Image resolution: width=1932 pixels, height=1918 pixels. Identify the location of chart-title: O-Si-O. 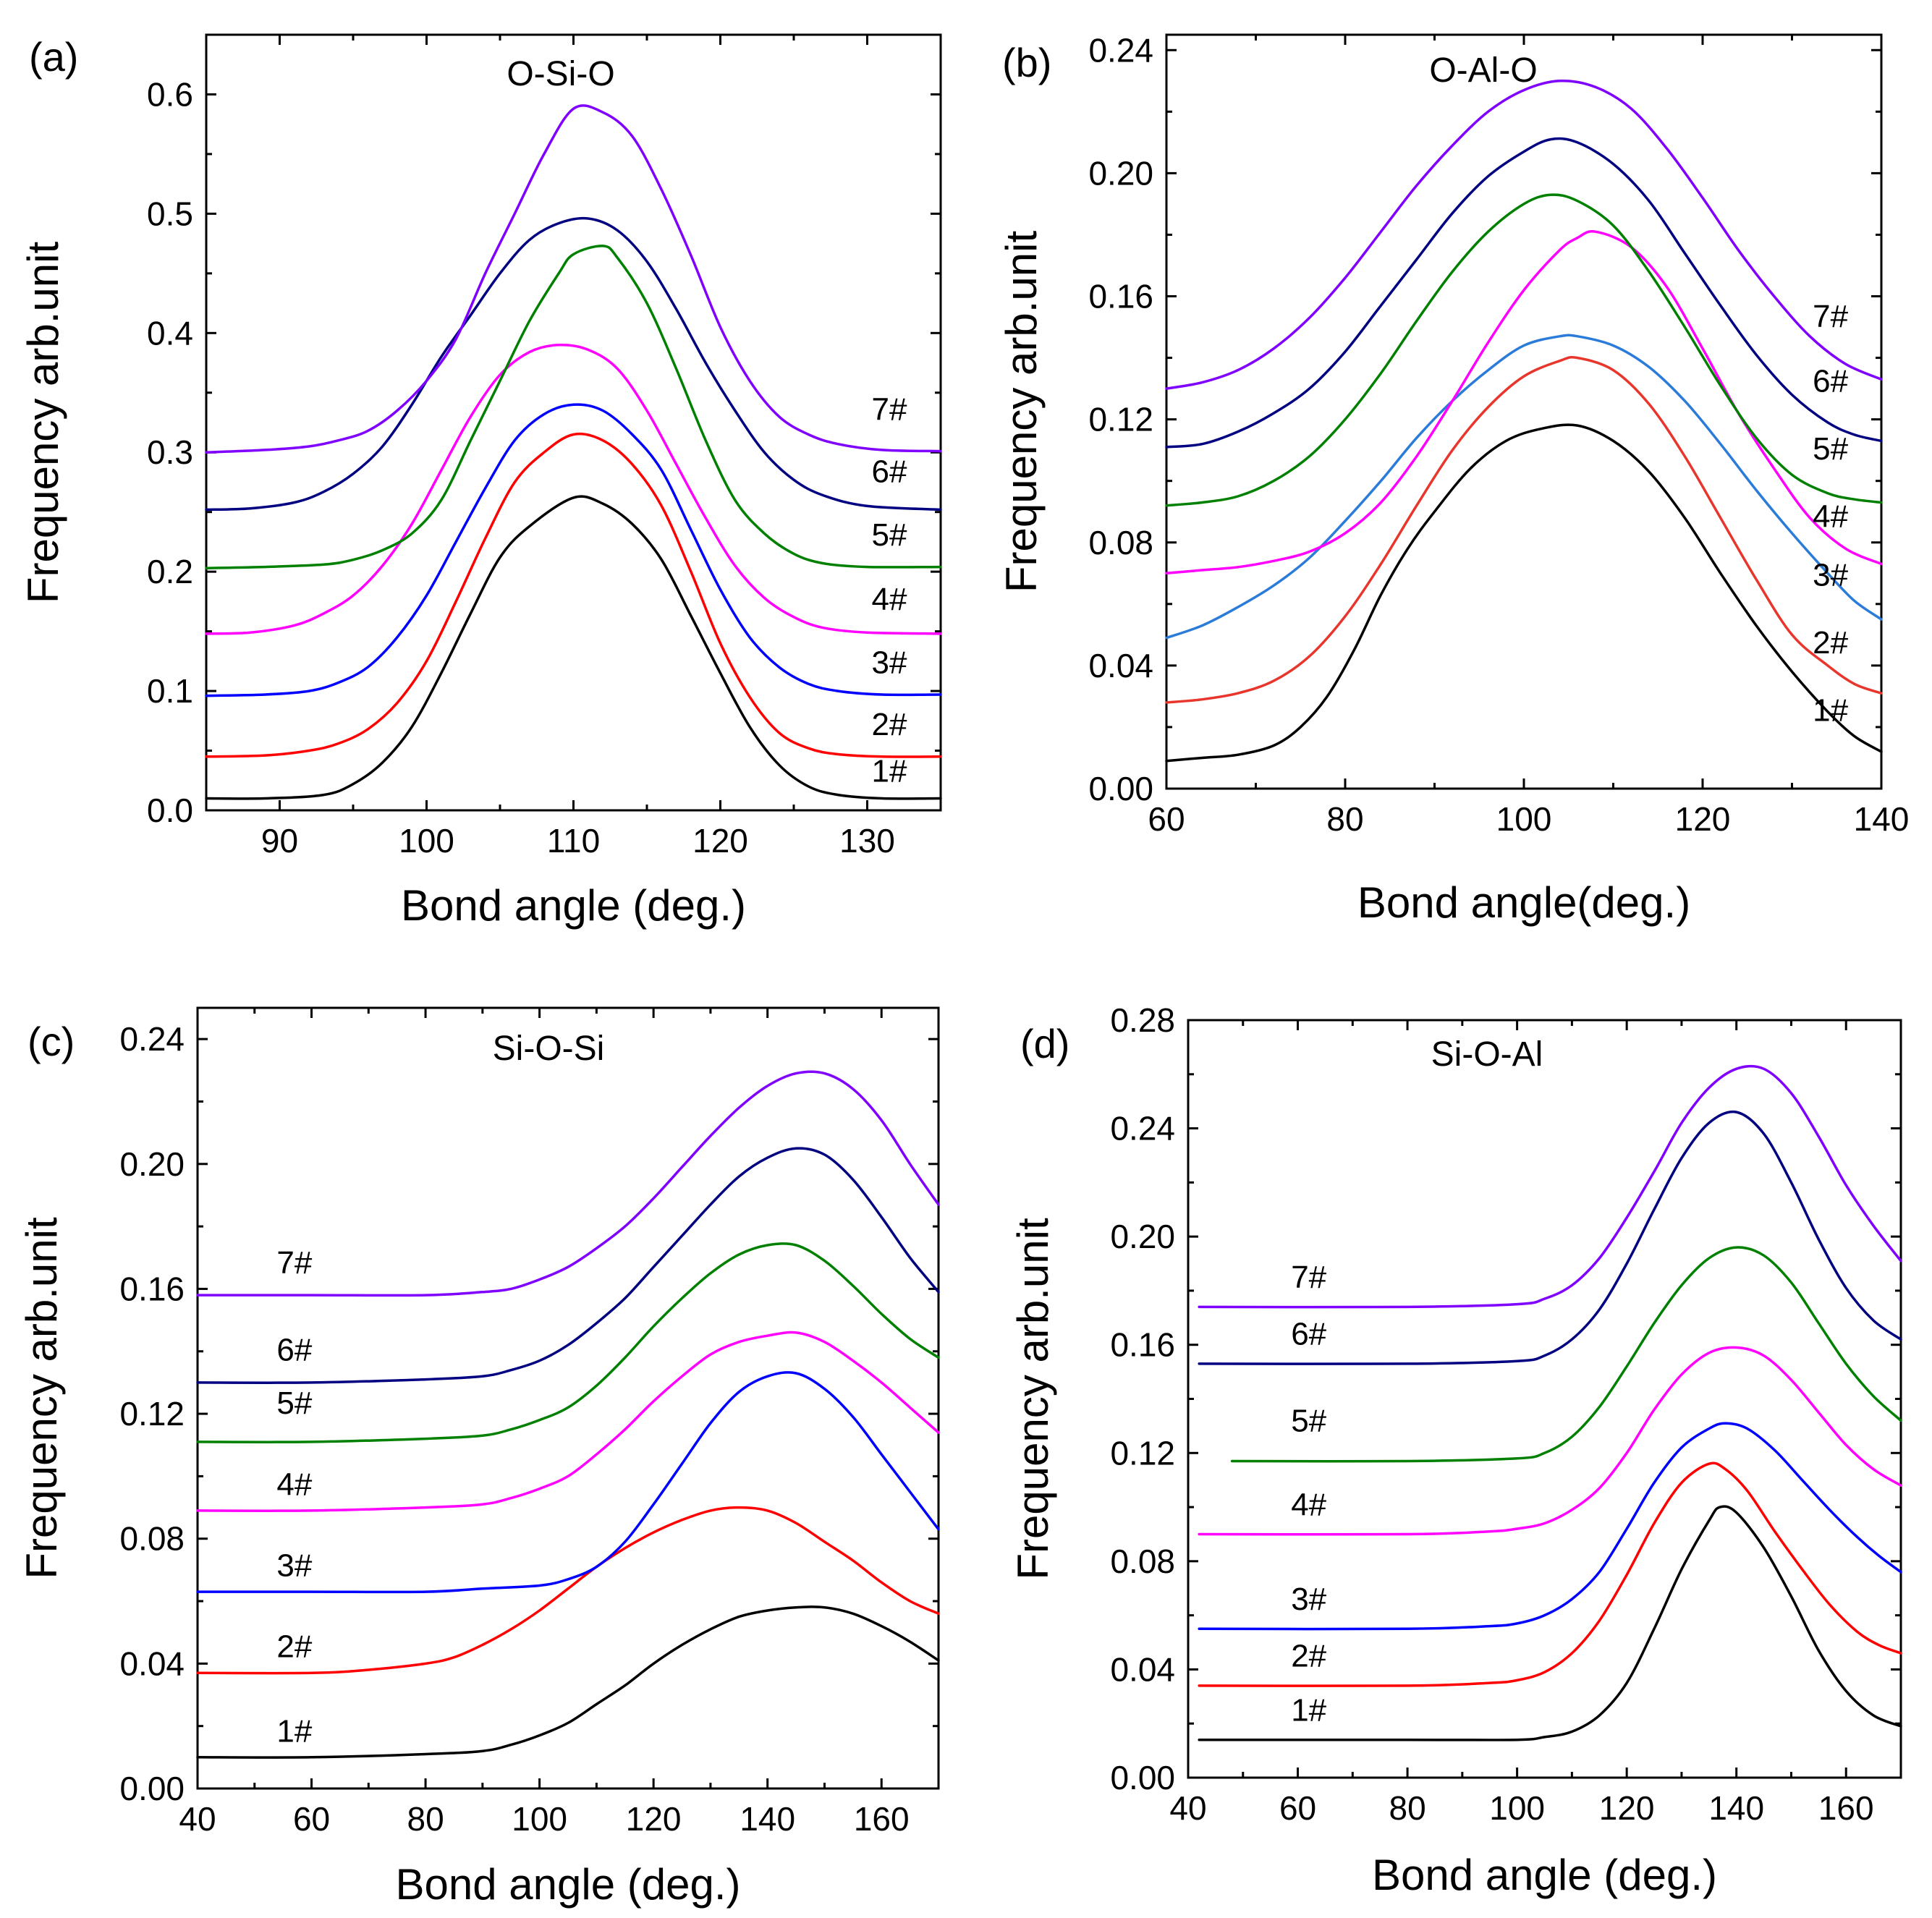
(560, 74).